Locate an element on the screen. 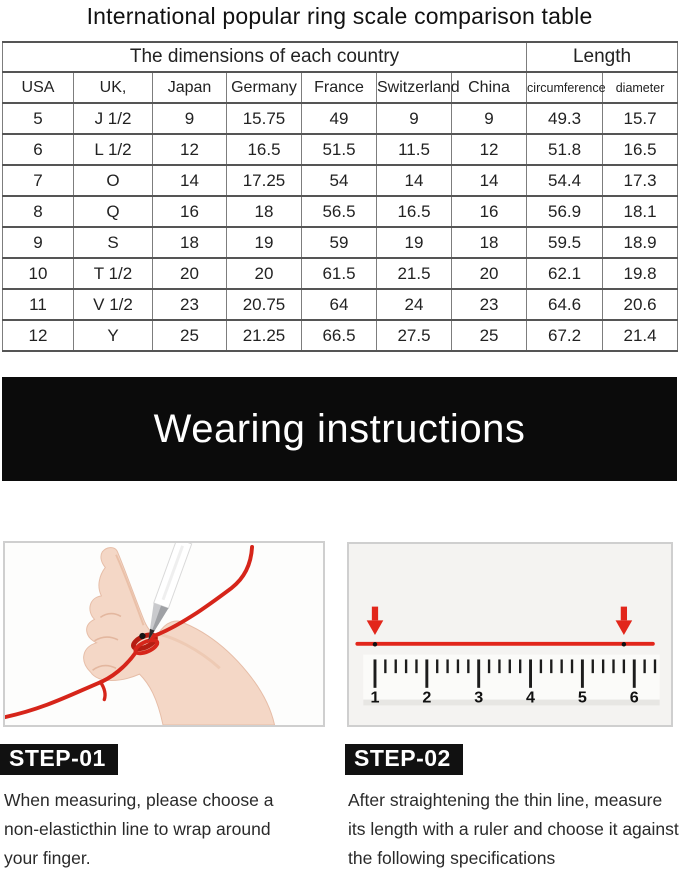  red-thread-upper is located at coordinates (202, 591).